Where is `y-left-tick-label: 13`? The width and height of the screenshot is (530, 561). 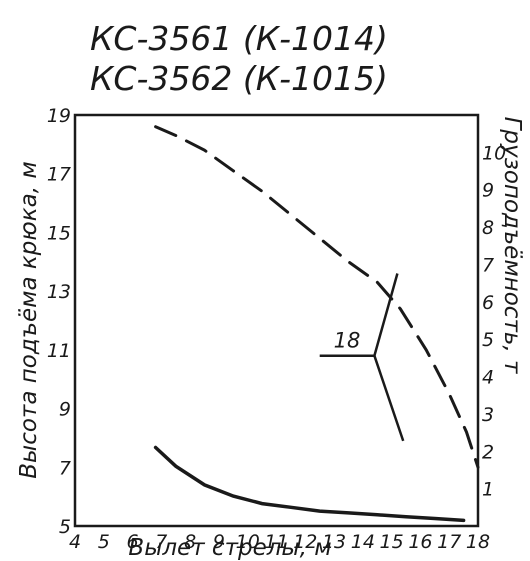
y-left-tick-label: 13 is located at coordinates (59, 292).